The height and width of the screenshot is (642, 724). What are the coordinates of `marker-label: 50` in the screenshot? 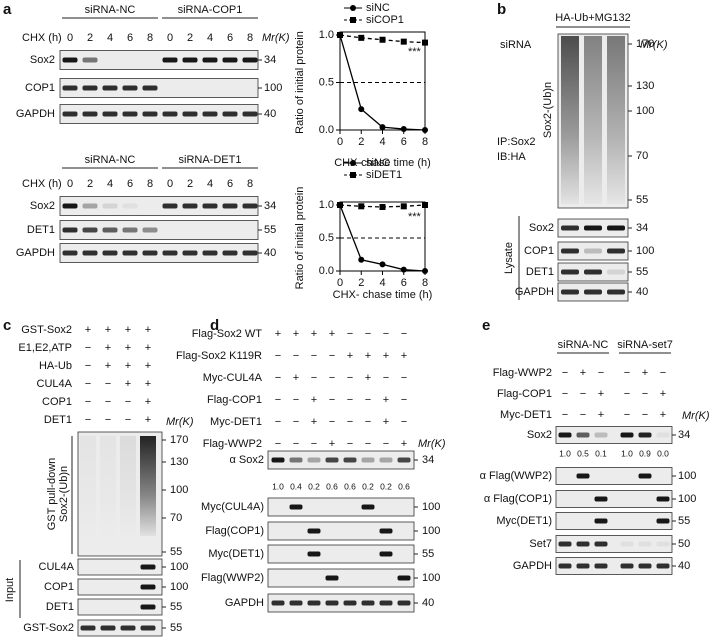 It's located at (684, 544).